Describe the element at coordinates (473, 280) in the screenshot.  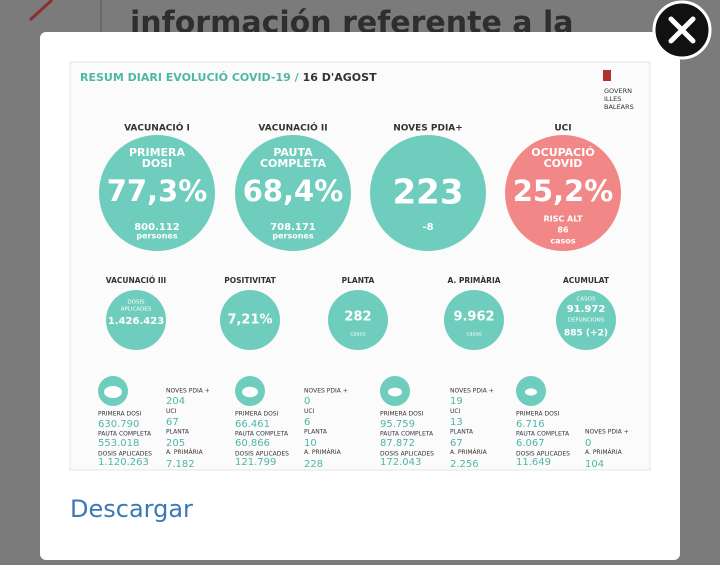
I see `secondary-label: A. PRIMÀRIA` at that location.